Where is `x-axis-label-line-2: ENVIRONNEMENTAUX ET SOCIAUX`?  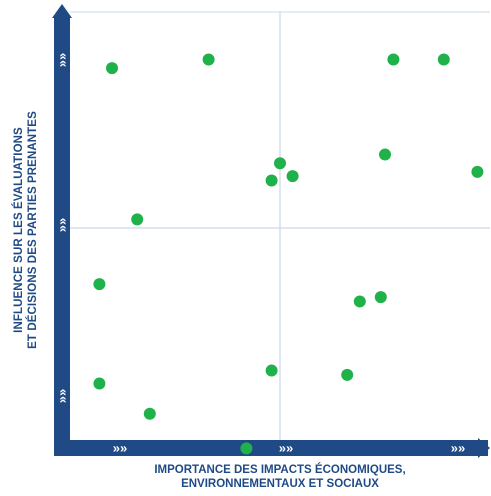
x-axis-label-line-2: ENVIRONNEMENTAUX ET SOCIAUX is located at coordinates (280, 484).